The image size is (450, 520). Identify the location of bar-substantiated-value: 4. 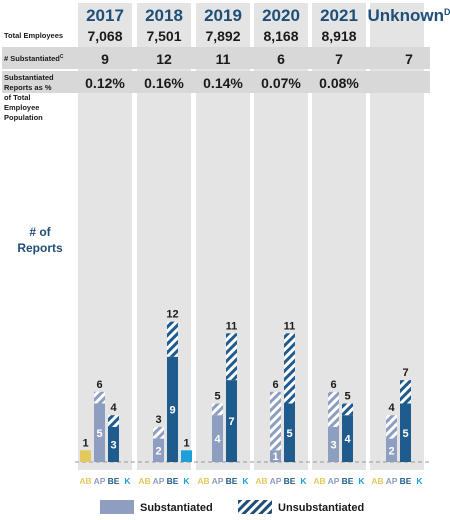
(217, 440).